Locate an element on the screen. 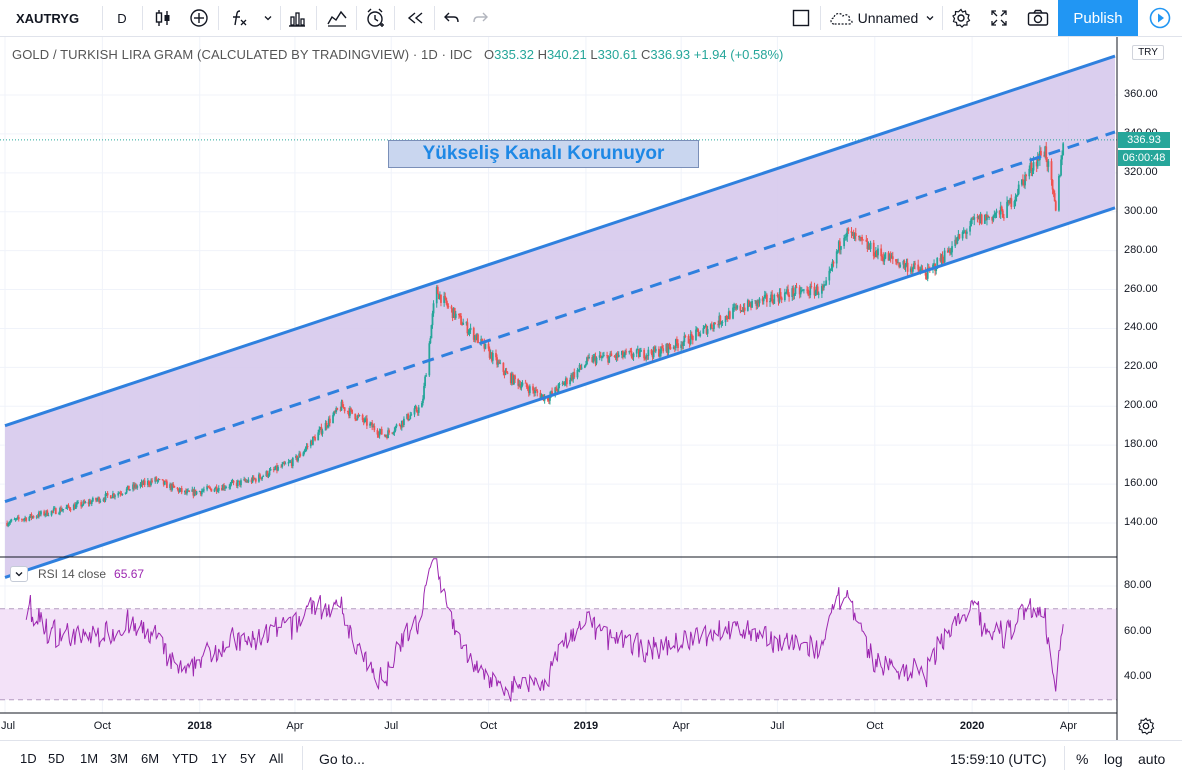 This screenshot has height=778, width=1182. range-1y: 1Y is located at coordinates (219, 758).